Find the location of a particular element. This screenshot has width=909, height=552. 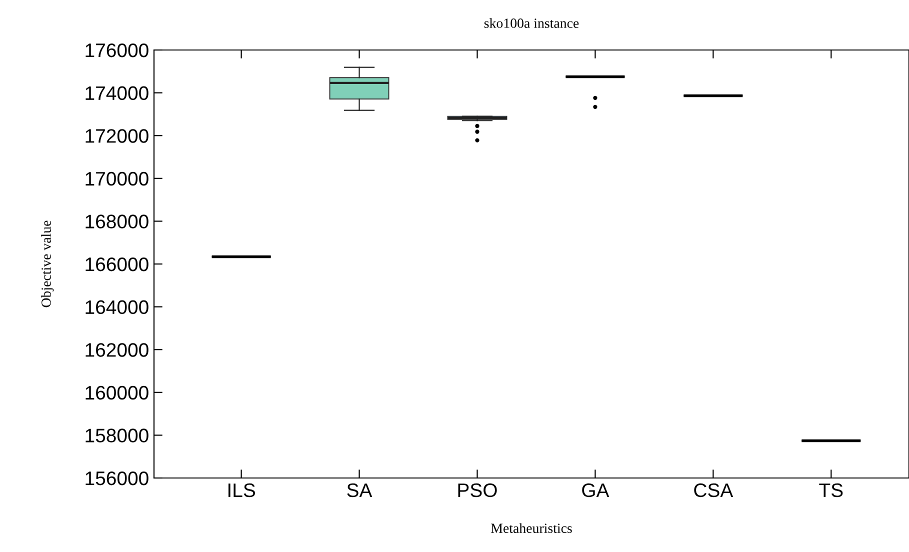

x-tick-label: TS is located at coordinates (831, 490).